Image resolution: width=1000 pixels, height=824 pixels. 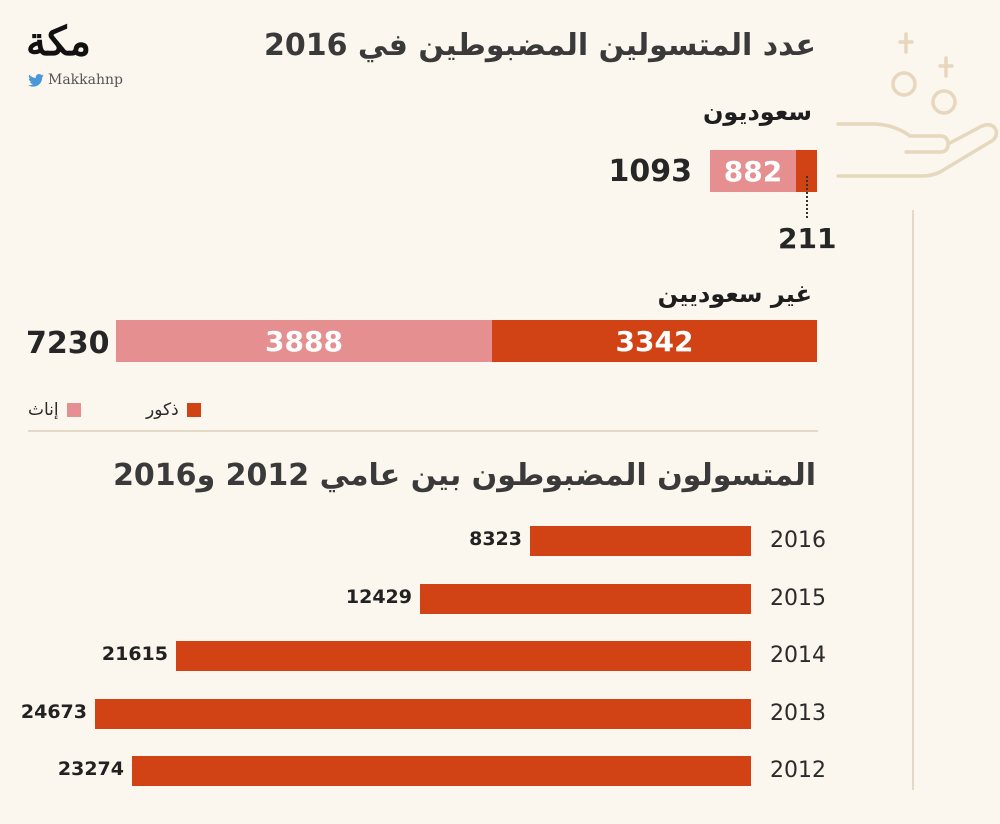 What do you see at coordinates (464, 475) in the screenshot?
I see `chart-2-title: المتسولون المضبوطون بين عامي 2012 و2016` at bounding box center [464, 475].